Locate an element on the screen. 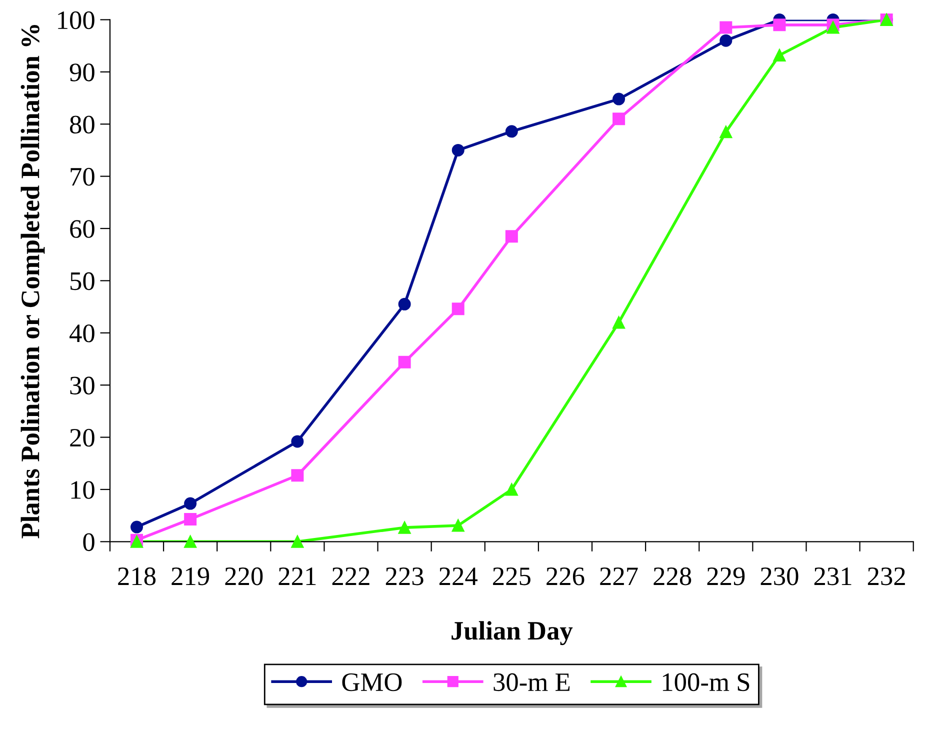  y-tick-label: 80 is located at coordinates (82, 125).